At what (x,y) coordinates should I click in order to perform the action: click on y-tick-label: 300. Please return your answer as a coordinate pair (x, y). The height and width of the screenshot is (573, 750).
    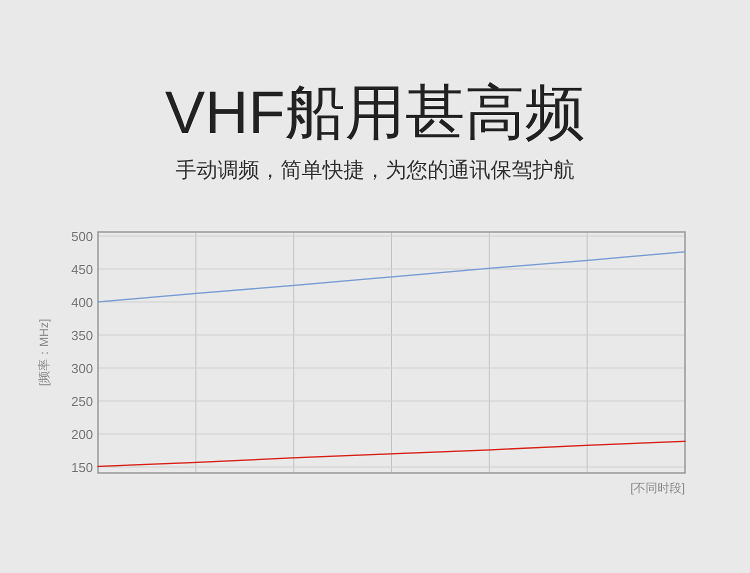
    Looking at the image, I should click on (82, 368).